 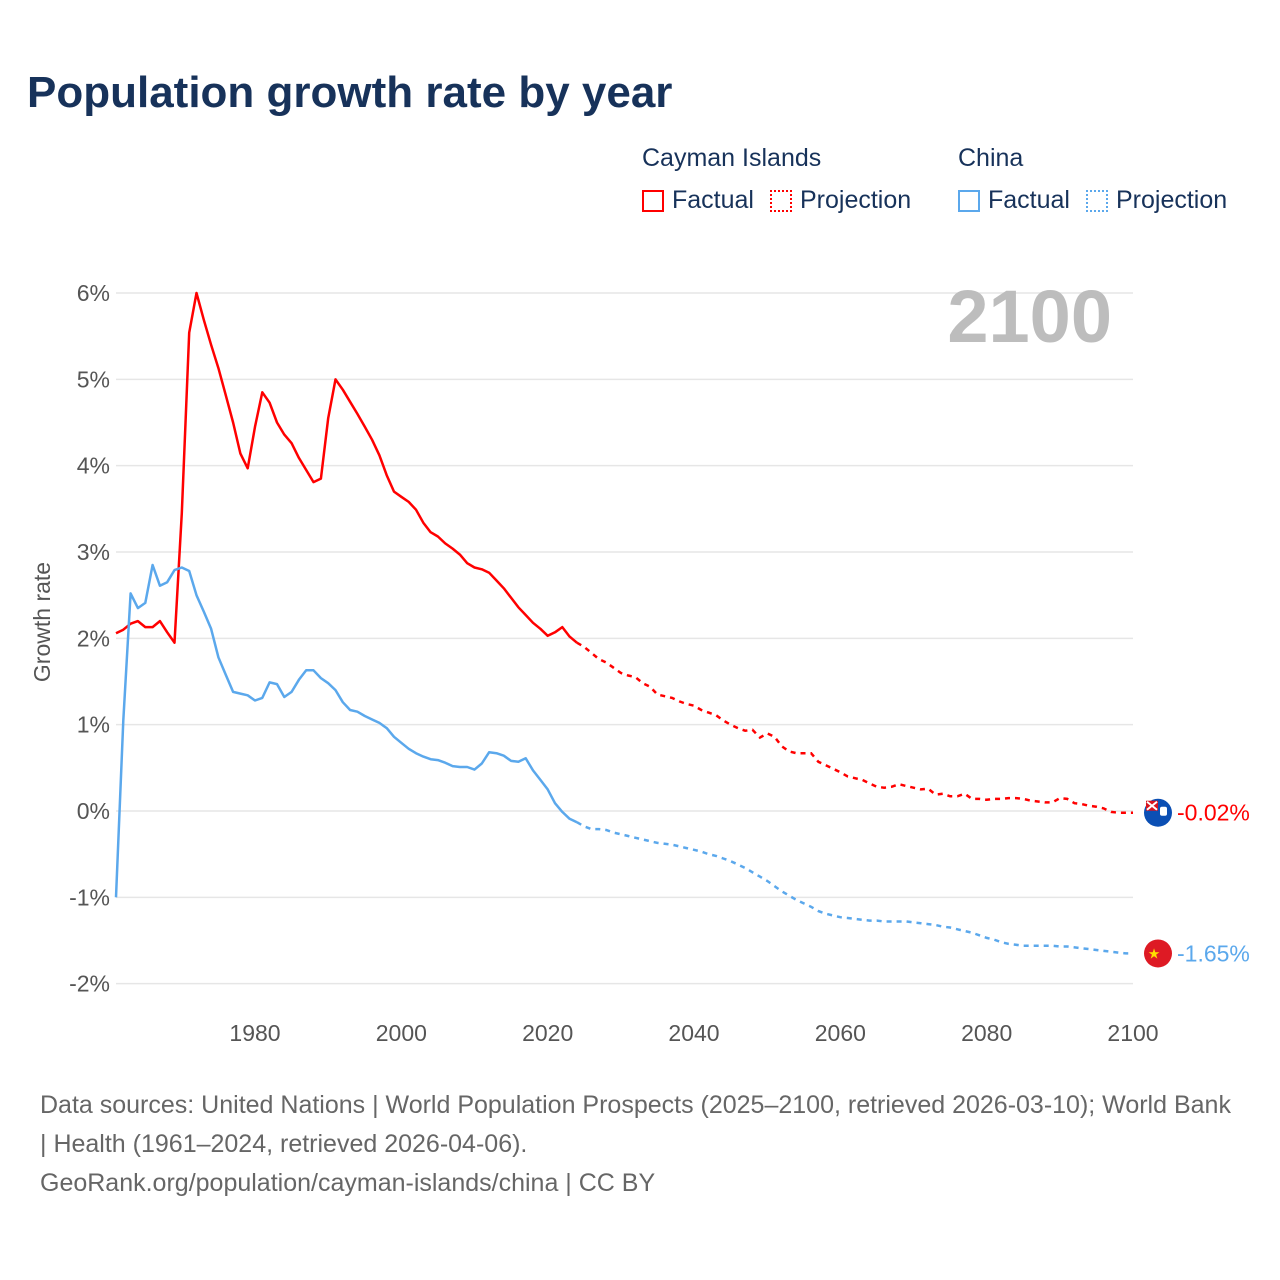 I want to click on series-end-markers: -0.02% ★ -1.65%, so click(x=1197, y=883).